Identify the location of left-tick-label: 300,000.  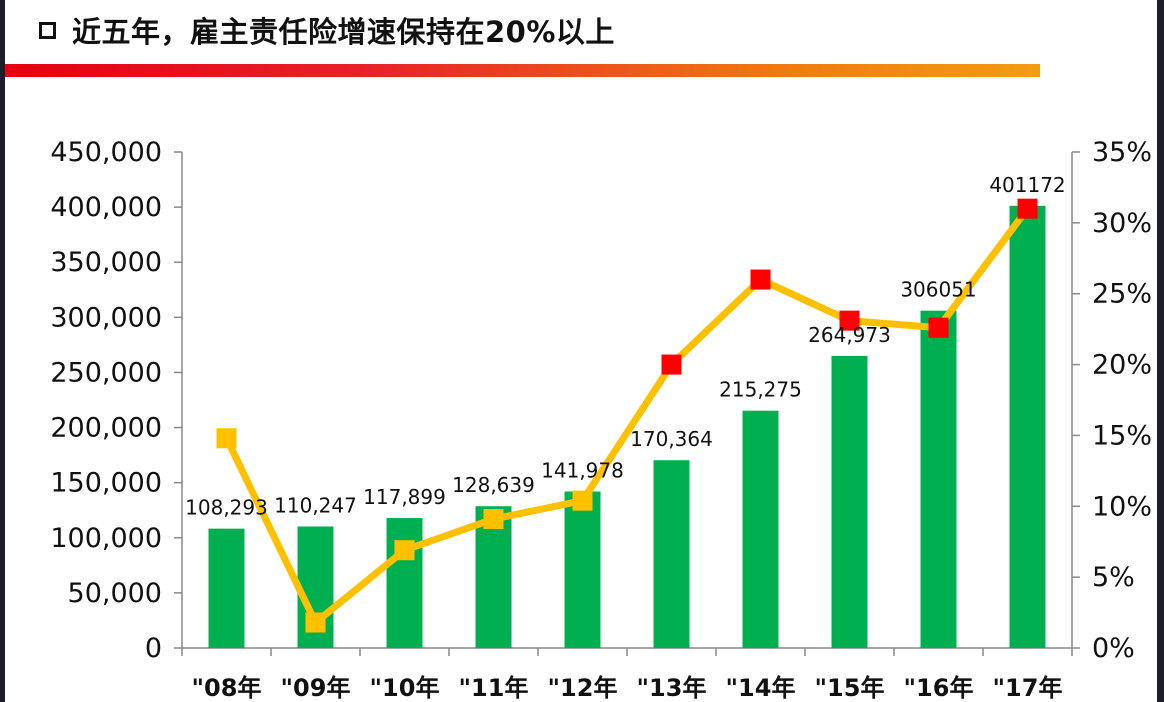
(106, 317).